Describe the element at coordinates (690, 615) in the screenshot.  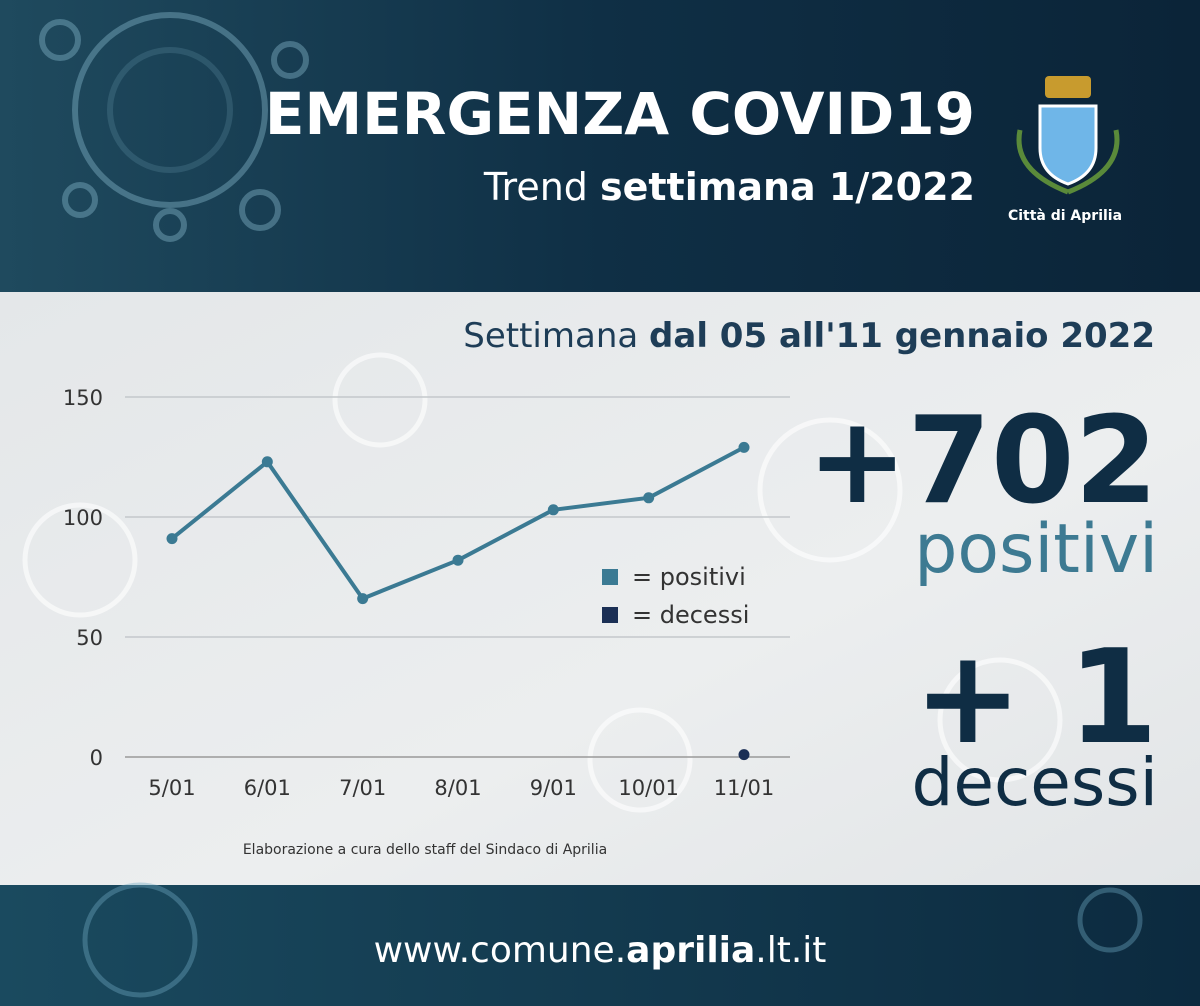
I see `legend-label: = decessi` at that location.